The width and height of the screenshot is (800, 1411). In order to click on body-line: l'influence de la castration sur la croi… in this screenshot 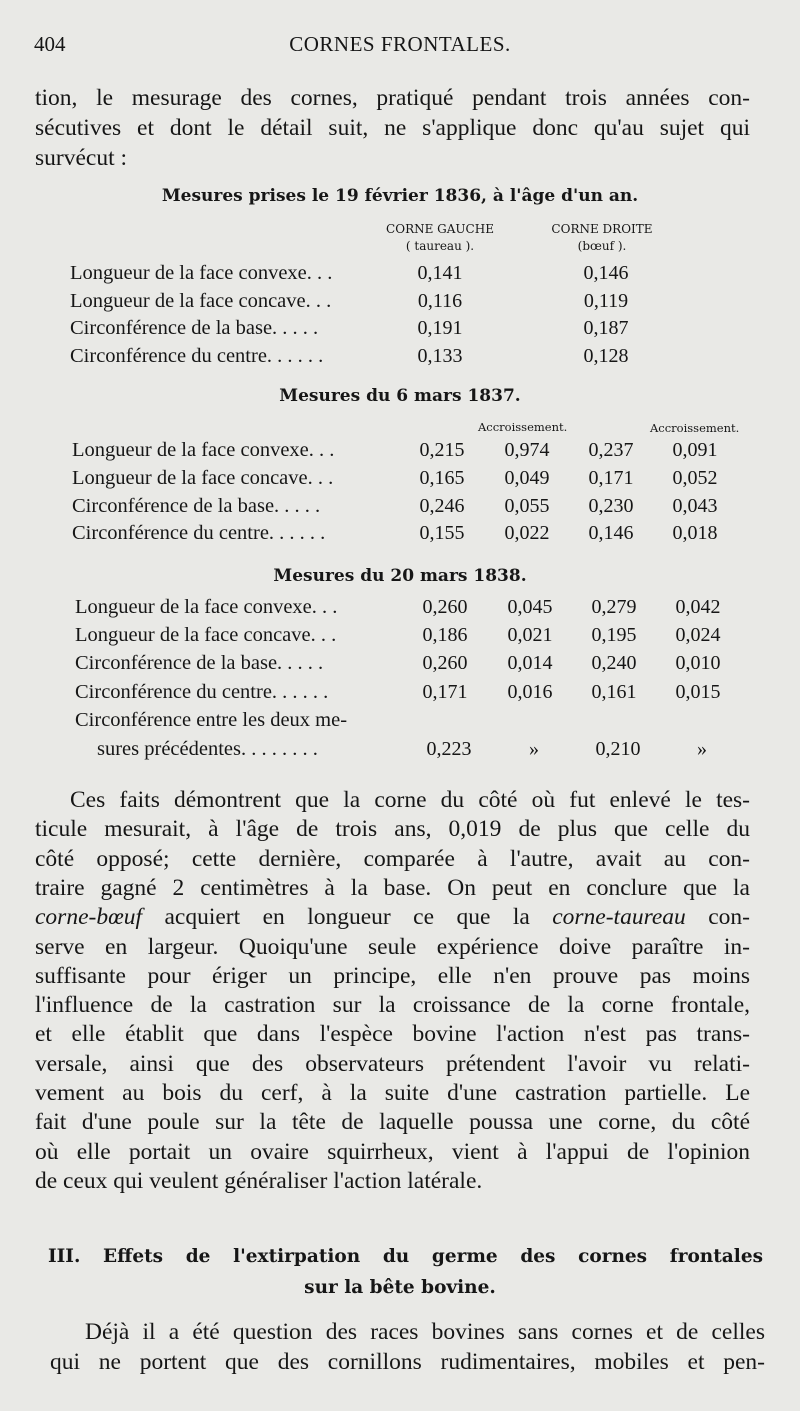, I will do `click(392, 1005)`.